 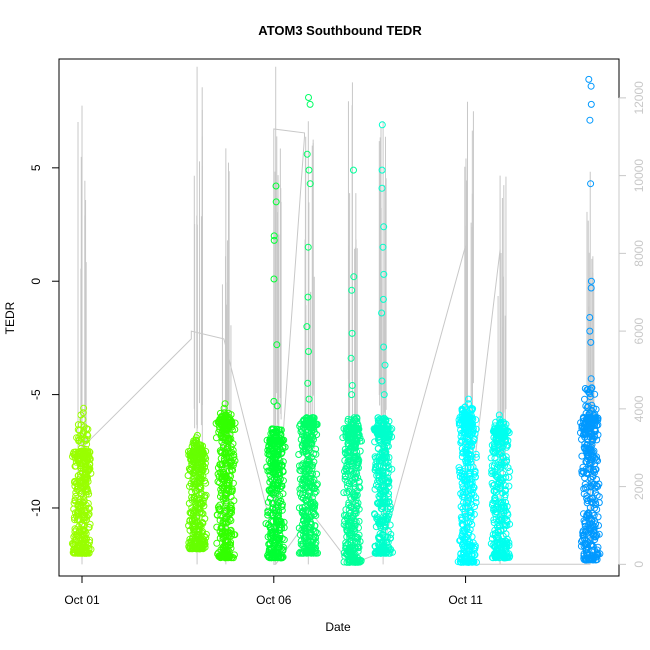 What do you see at coordinates (639, 330) in the screenshot?
I see `y2-tick-label: 6000` at bounding box center [639, 330].